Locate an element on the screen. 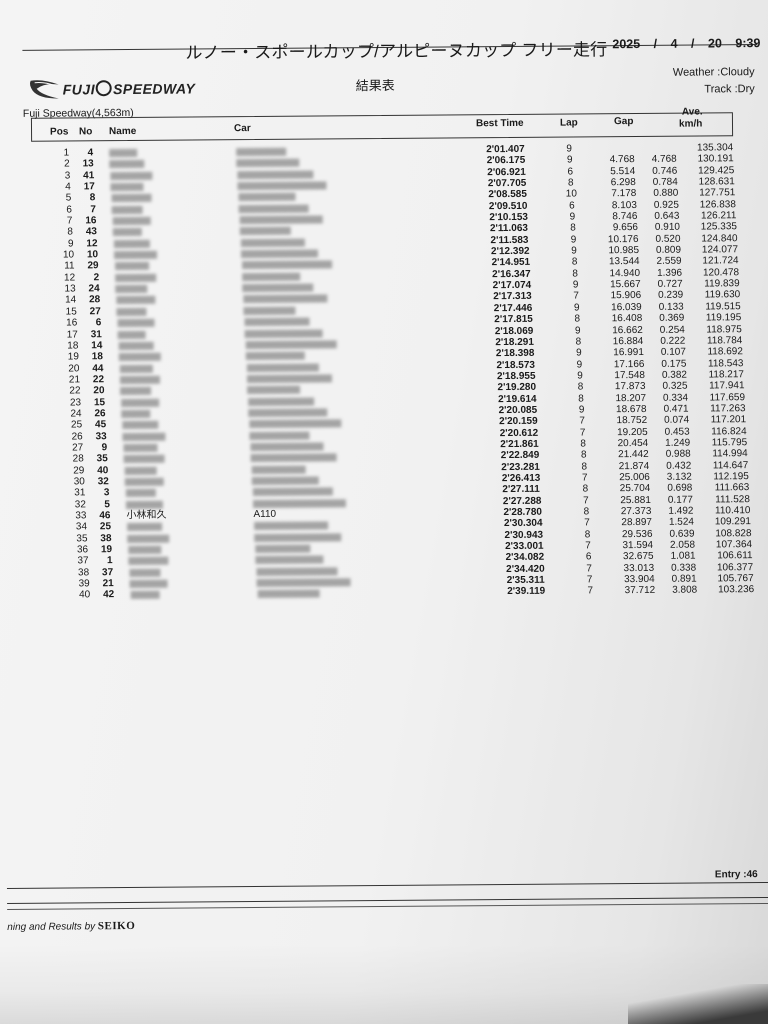 The height and width of the screenshot is (1024, 768). cell-ave: 112.195 is located at coordinates (731, 477).